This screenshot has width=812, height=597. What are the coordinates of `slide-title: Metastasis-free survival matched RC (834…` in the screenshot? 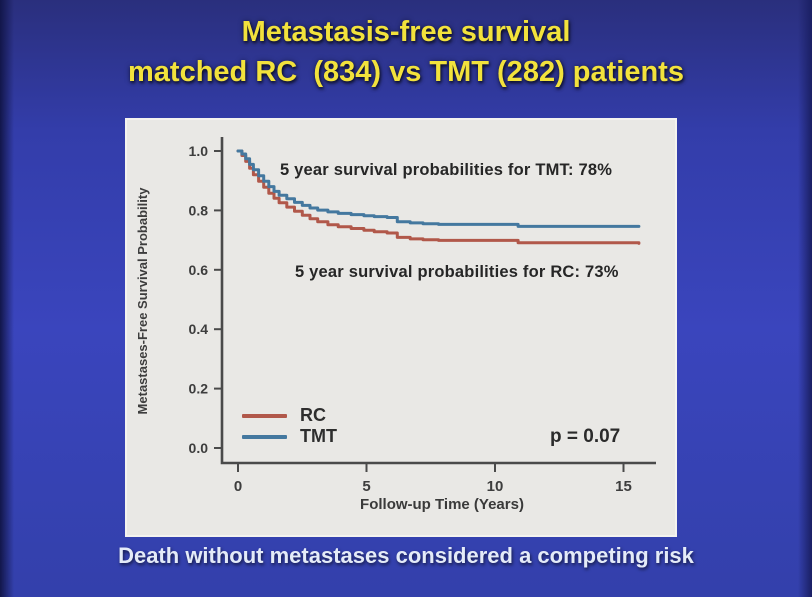 It's located at (406, 52).